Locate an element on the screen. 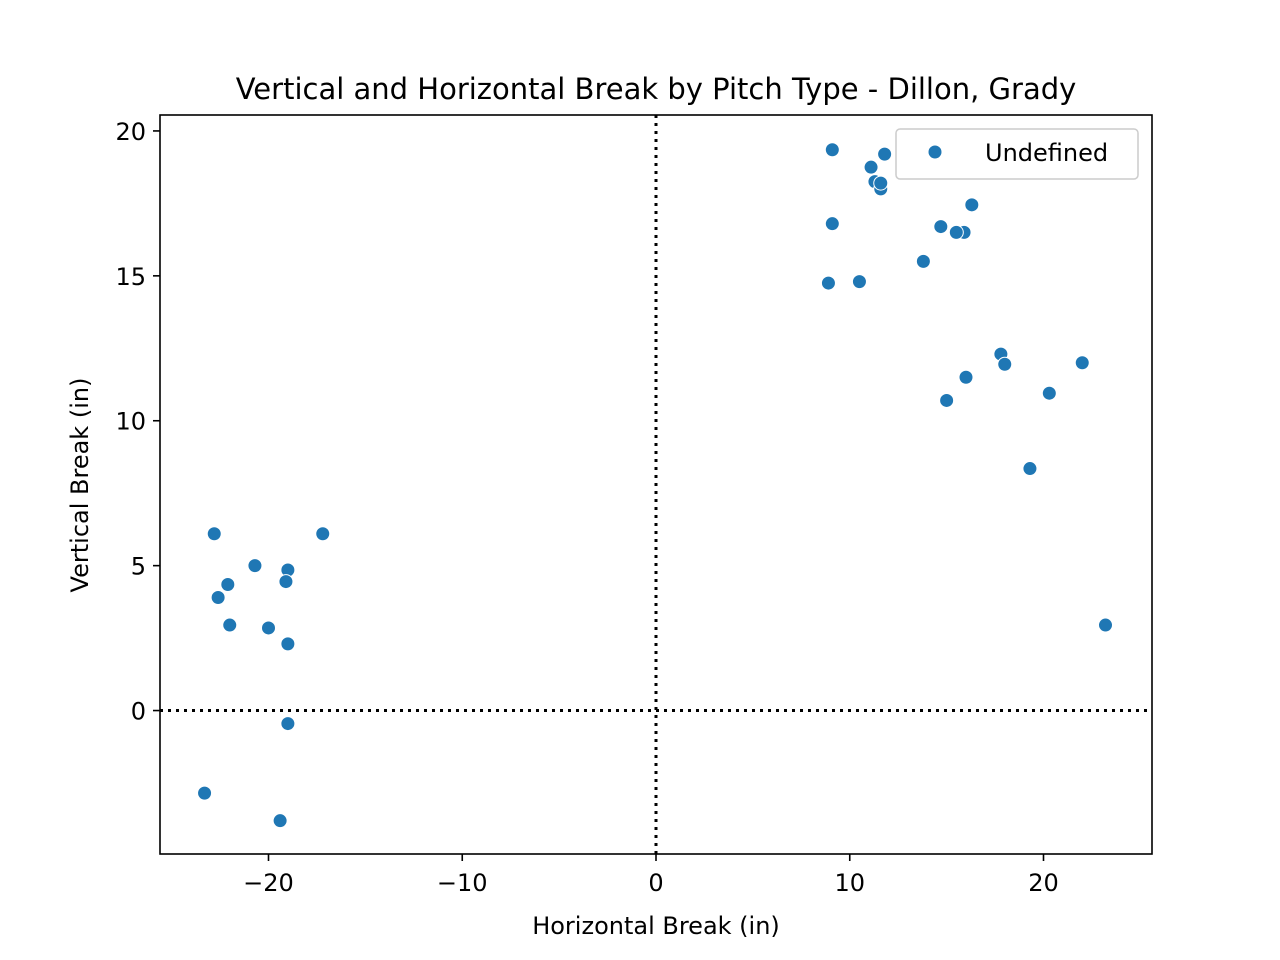 This screenshot has width=1280, height=960. y-tick-label: 5 is located at coordinates (138, 567).